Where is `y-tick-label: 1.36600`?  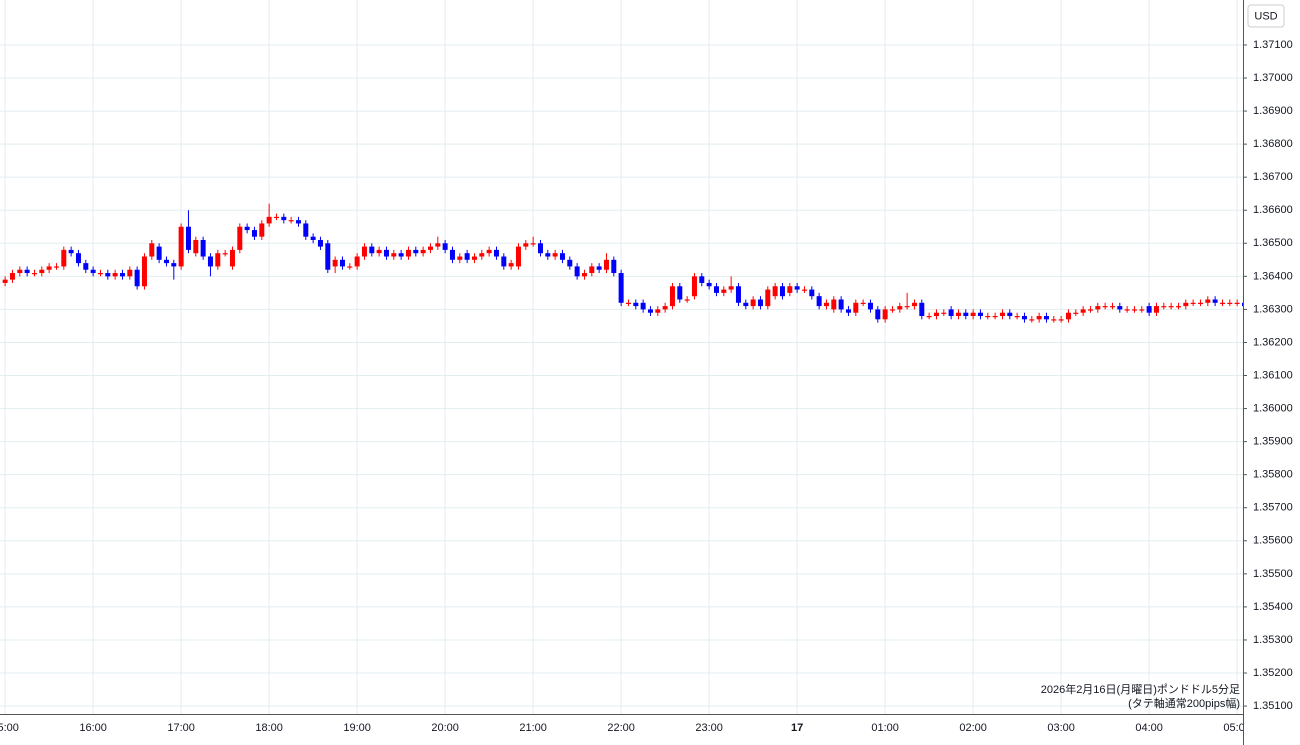
y-tick-label: 1.36600 is located at coordinates (1273, 210).